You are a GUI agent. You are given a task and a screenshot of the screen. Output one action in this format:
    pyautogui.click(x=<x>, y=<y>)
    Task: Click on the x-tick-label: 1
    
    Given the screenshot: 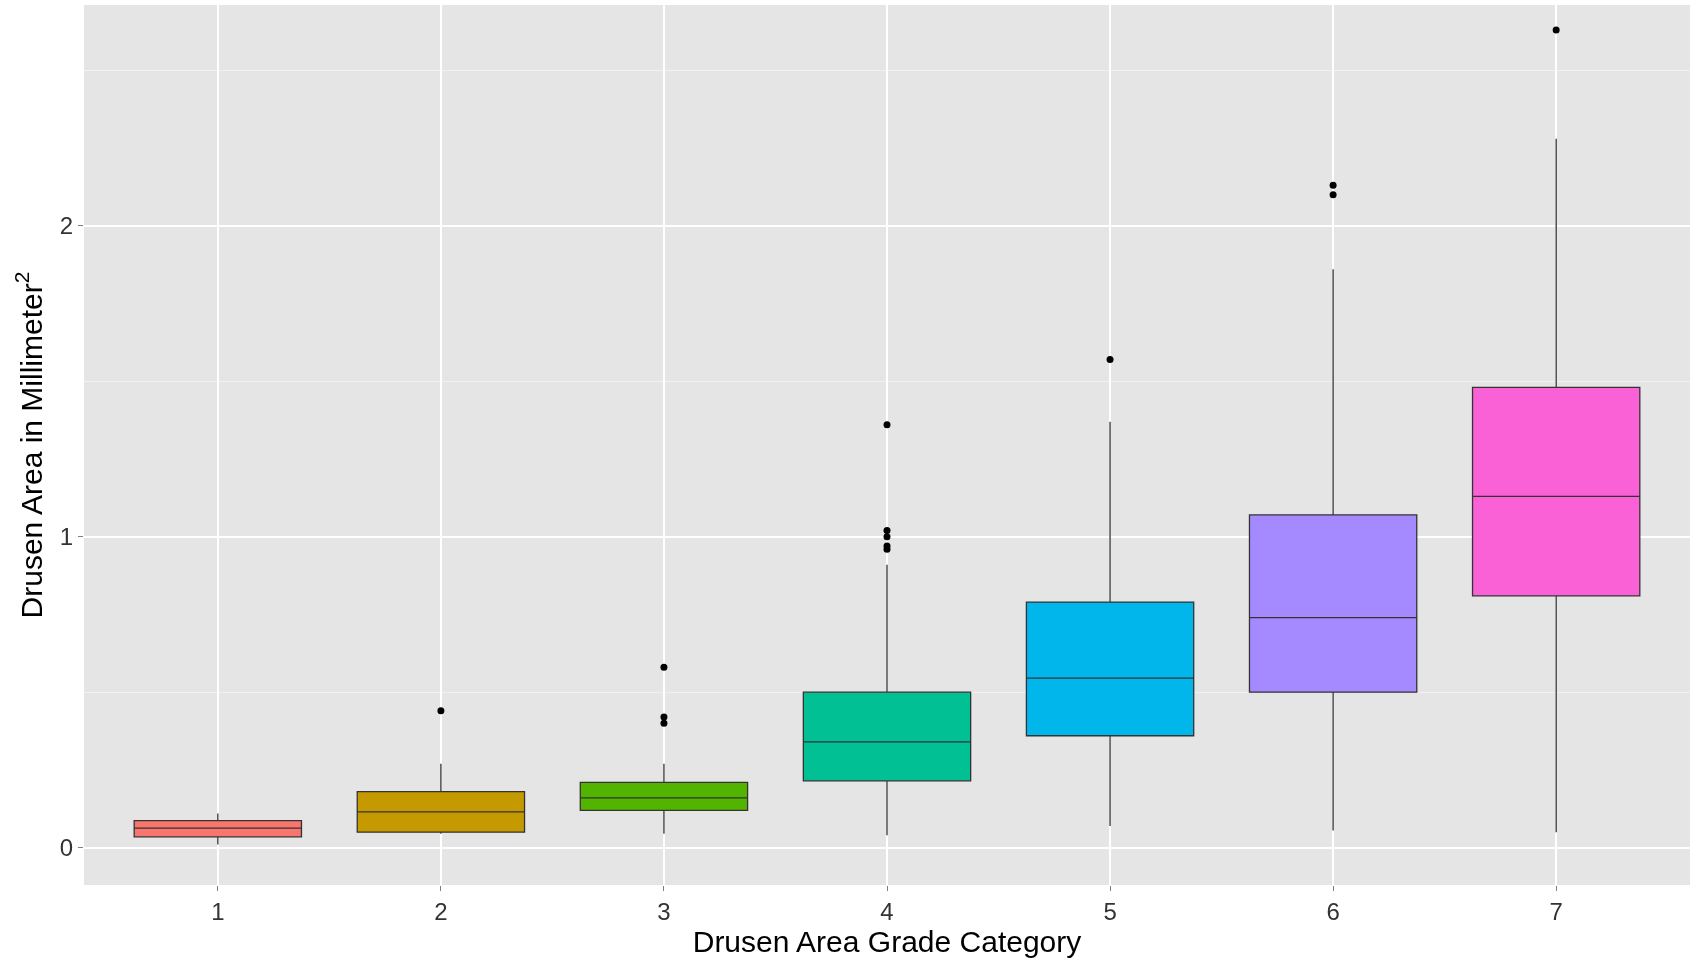 What is the action you would take?
    pyautogui.click(x=218, y=911)
    